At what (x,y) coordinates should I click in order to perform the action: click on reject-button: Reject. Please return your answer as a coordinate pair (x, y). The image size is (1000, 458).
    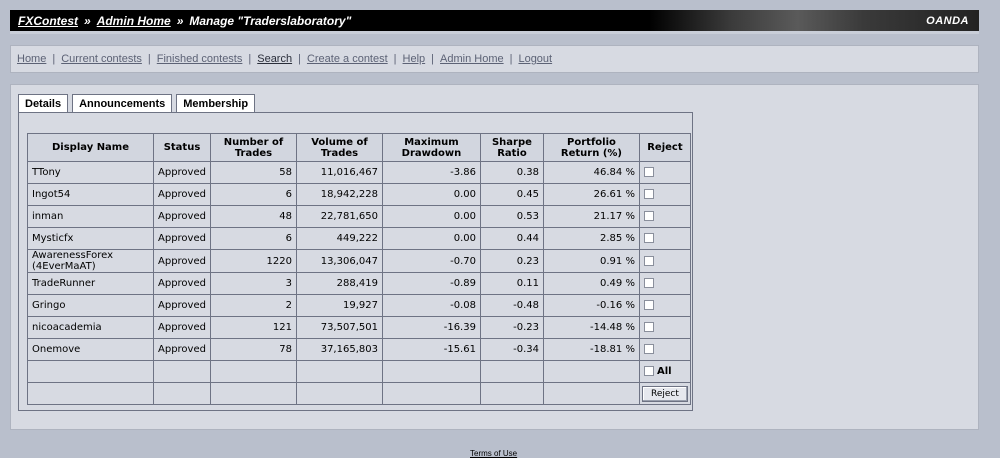
    Looking at the image, I should click on (664, 393).